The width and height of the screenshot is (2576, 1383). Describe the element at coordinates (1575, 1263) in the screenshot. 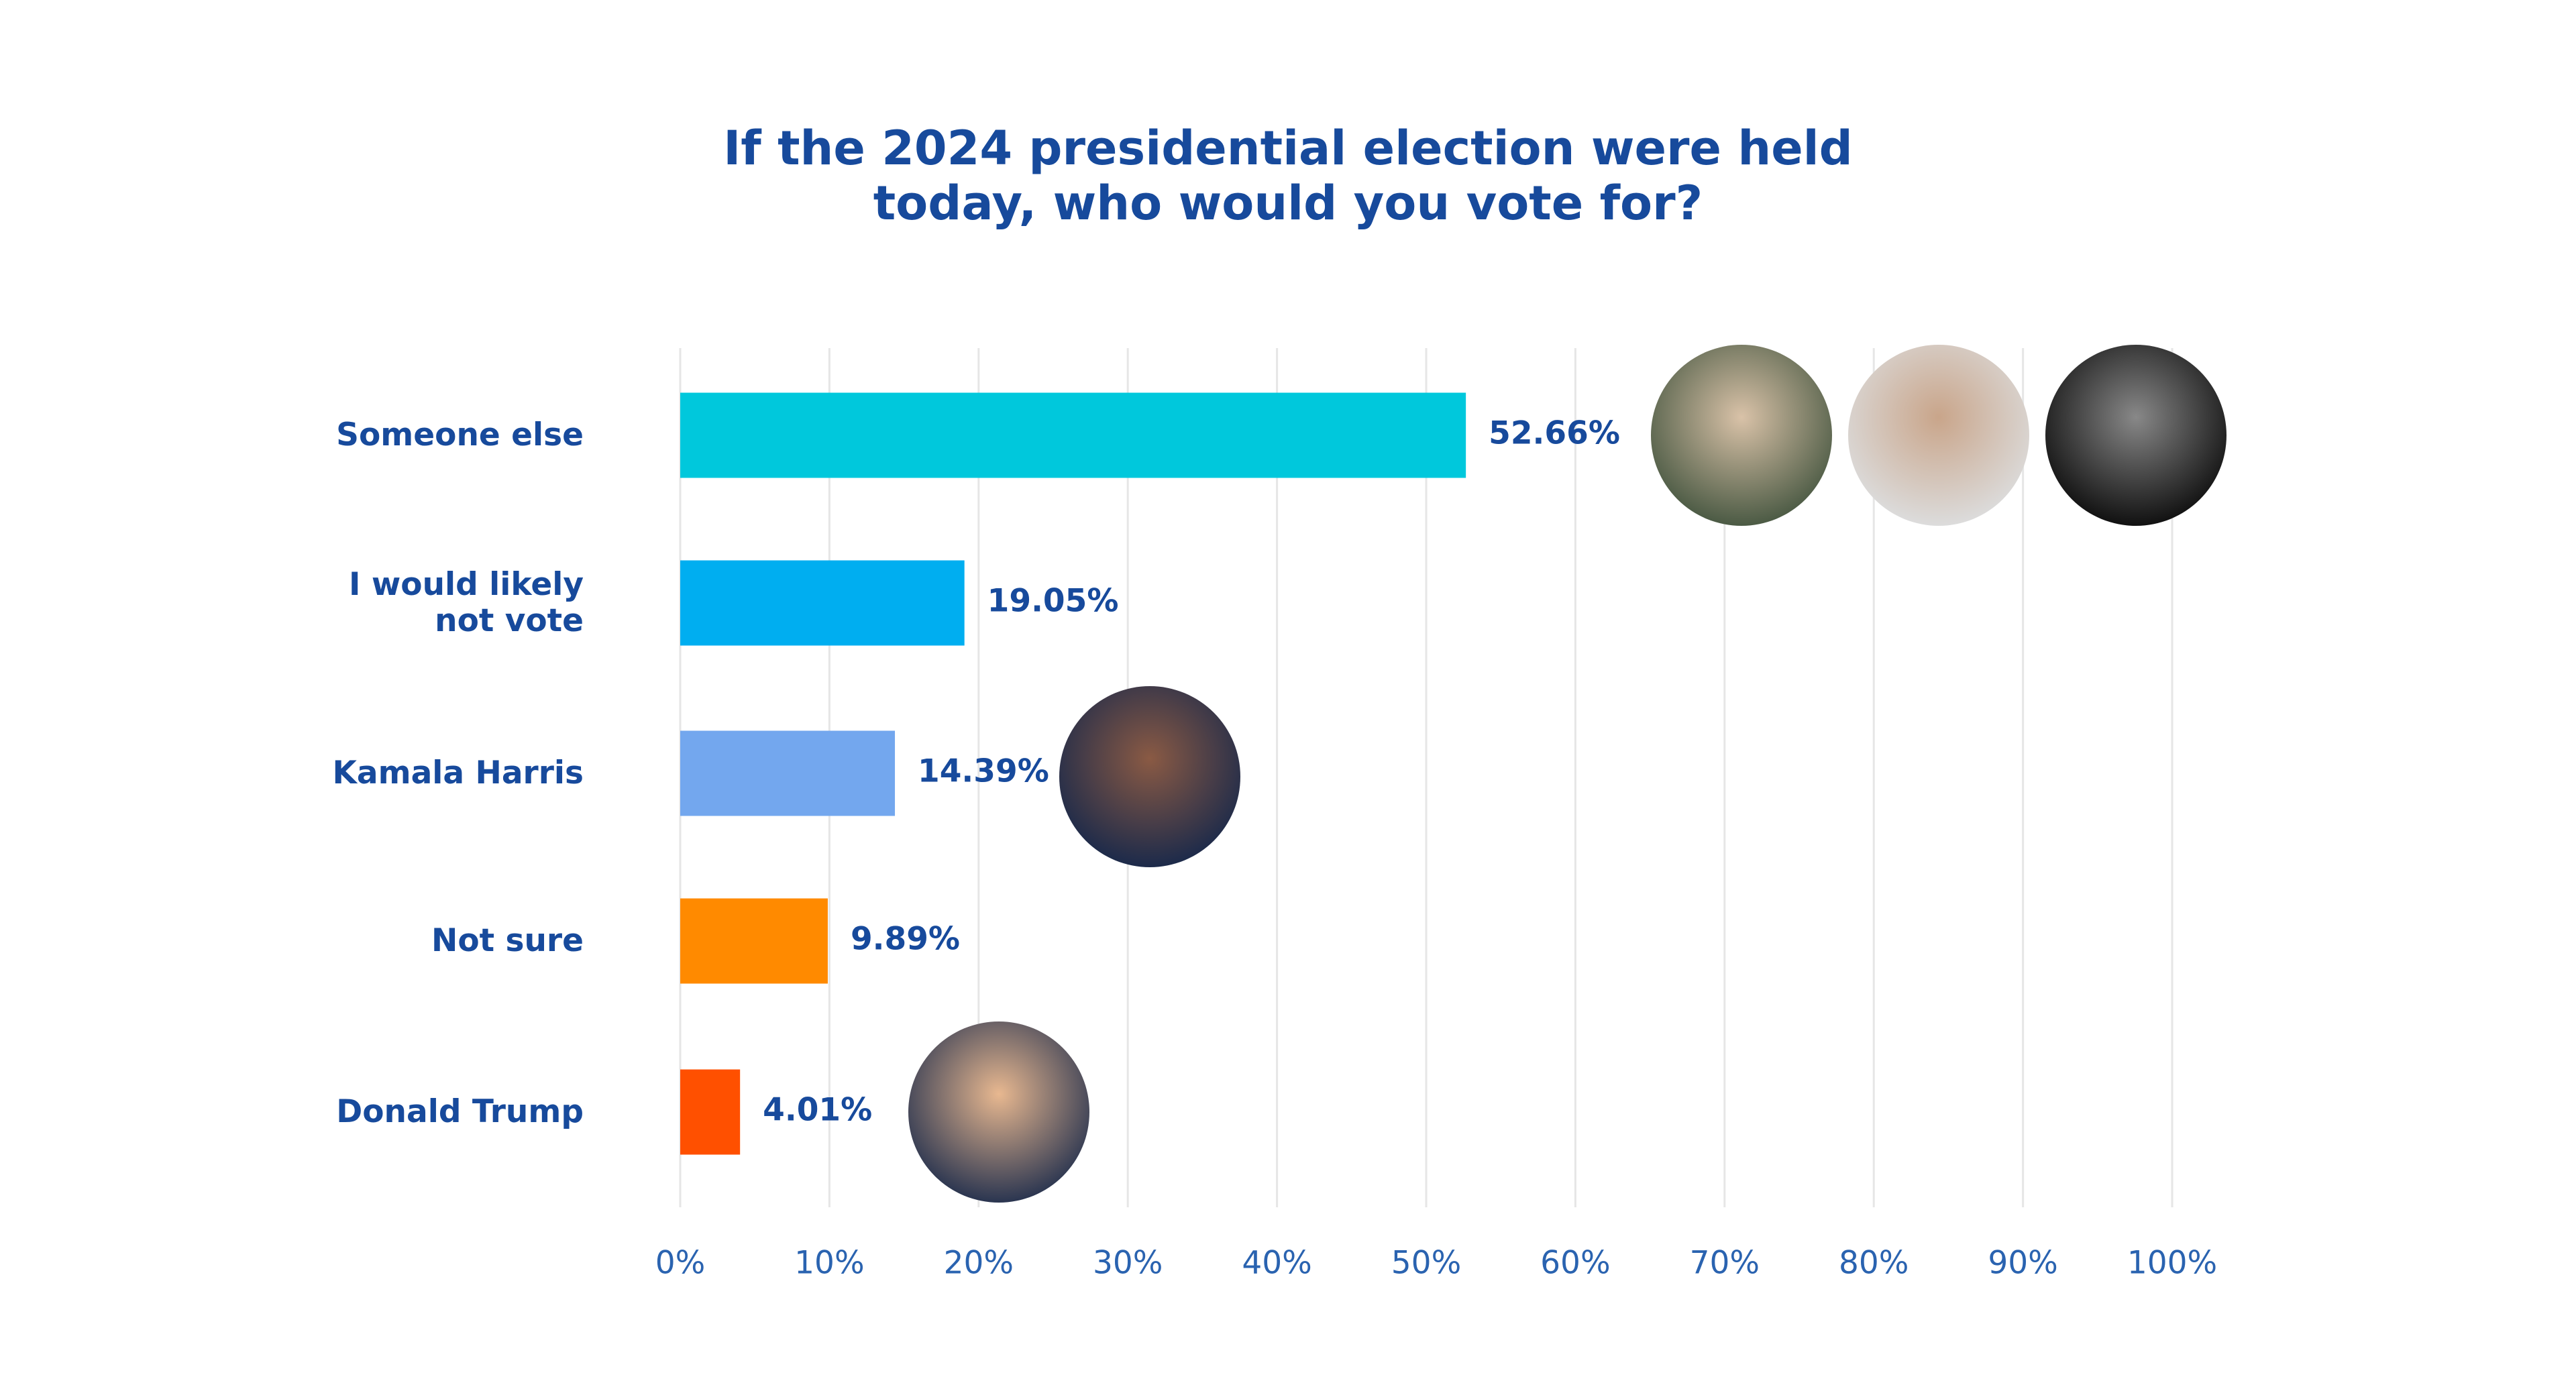

I see `x-tick-label: 60%` at that location.